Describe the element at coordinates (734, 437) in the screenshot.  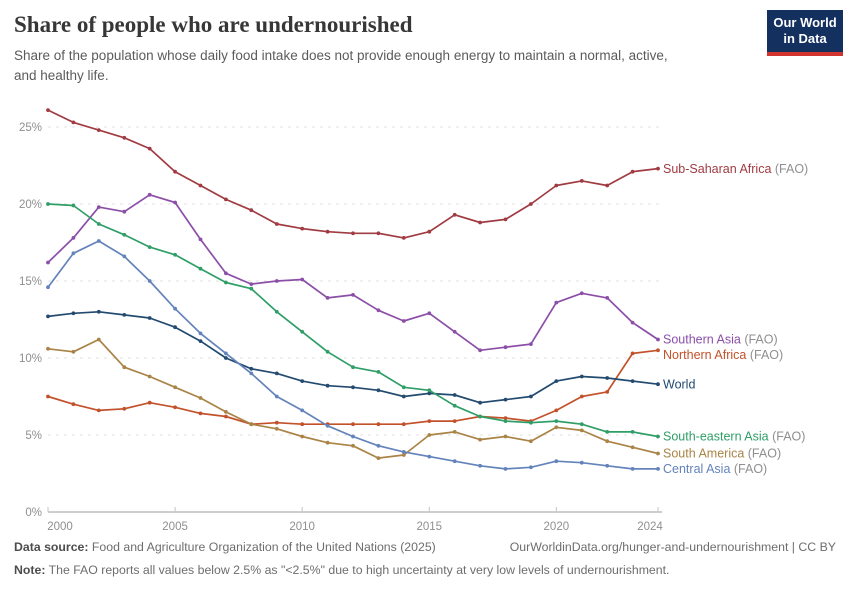
I see `series-label-south-eastern-asia: South-eastern Asia (FAO)` at that location.